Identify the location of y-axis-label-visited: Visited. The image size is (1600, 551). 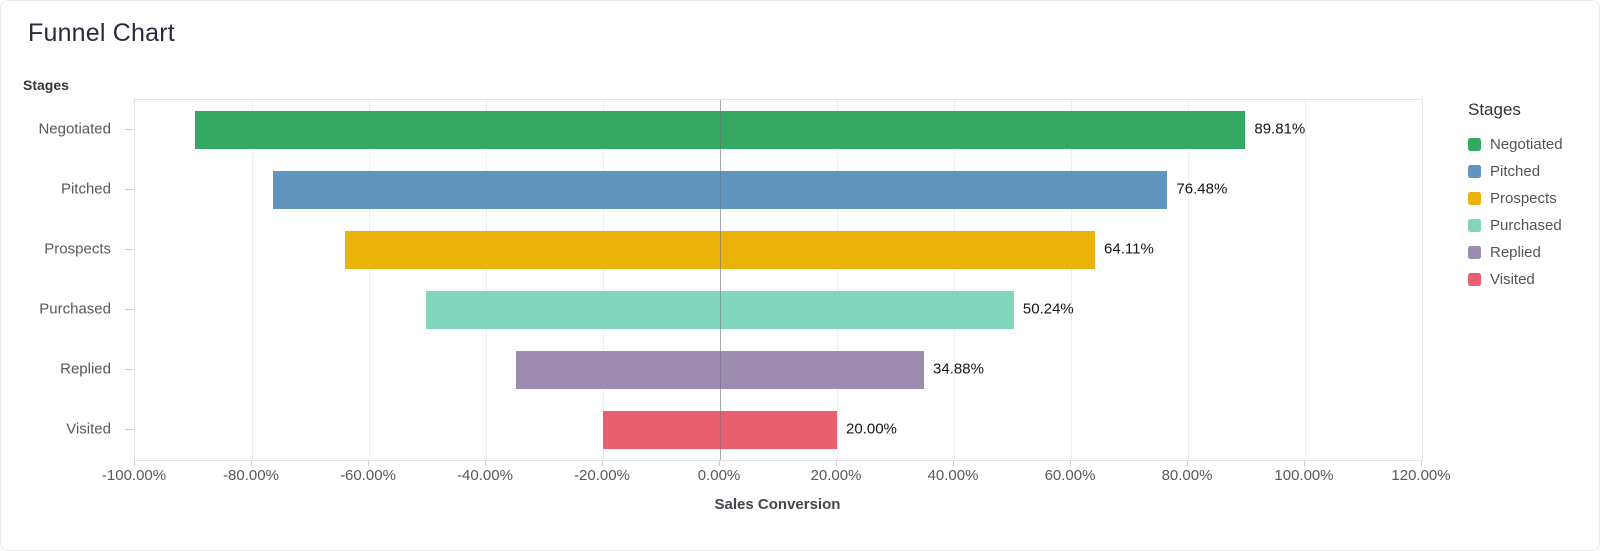
(88, 429).